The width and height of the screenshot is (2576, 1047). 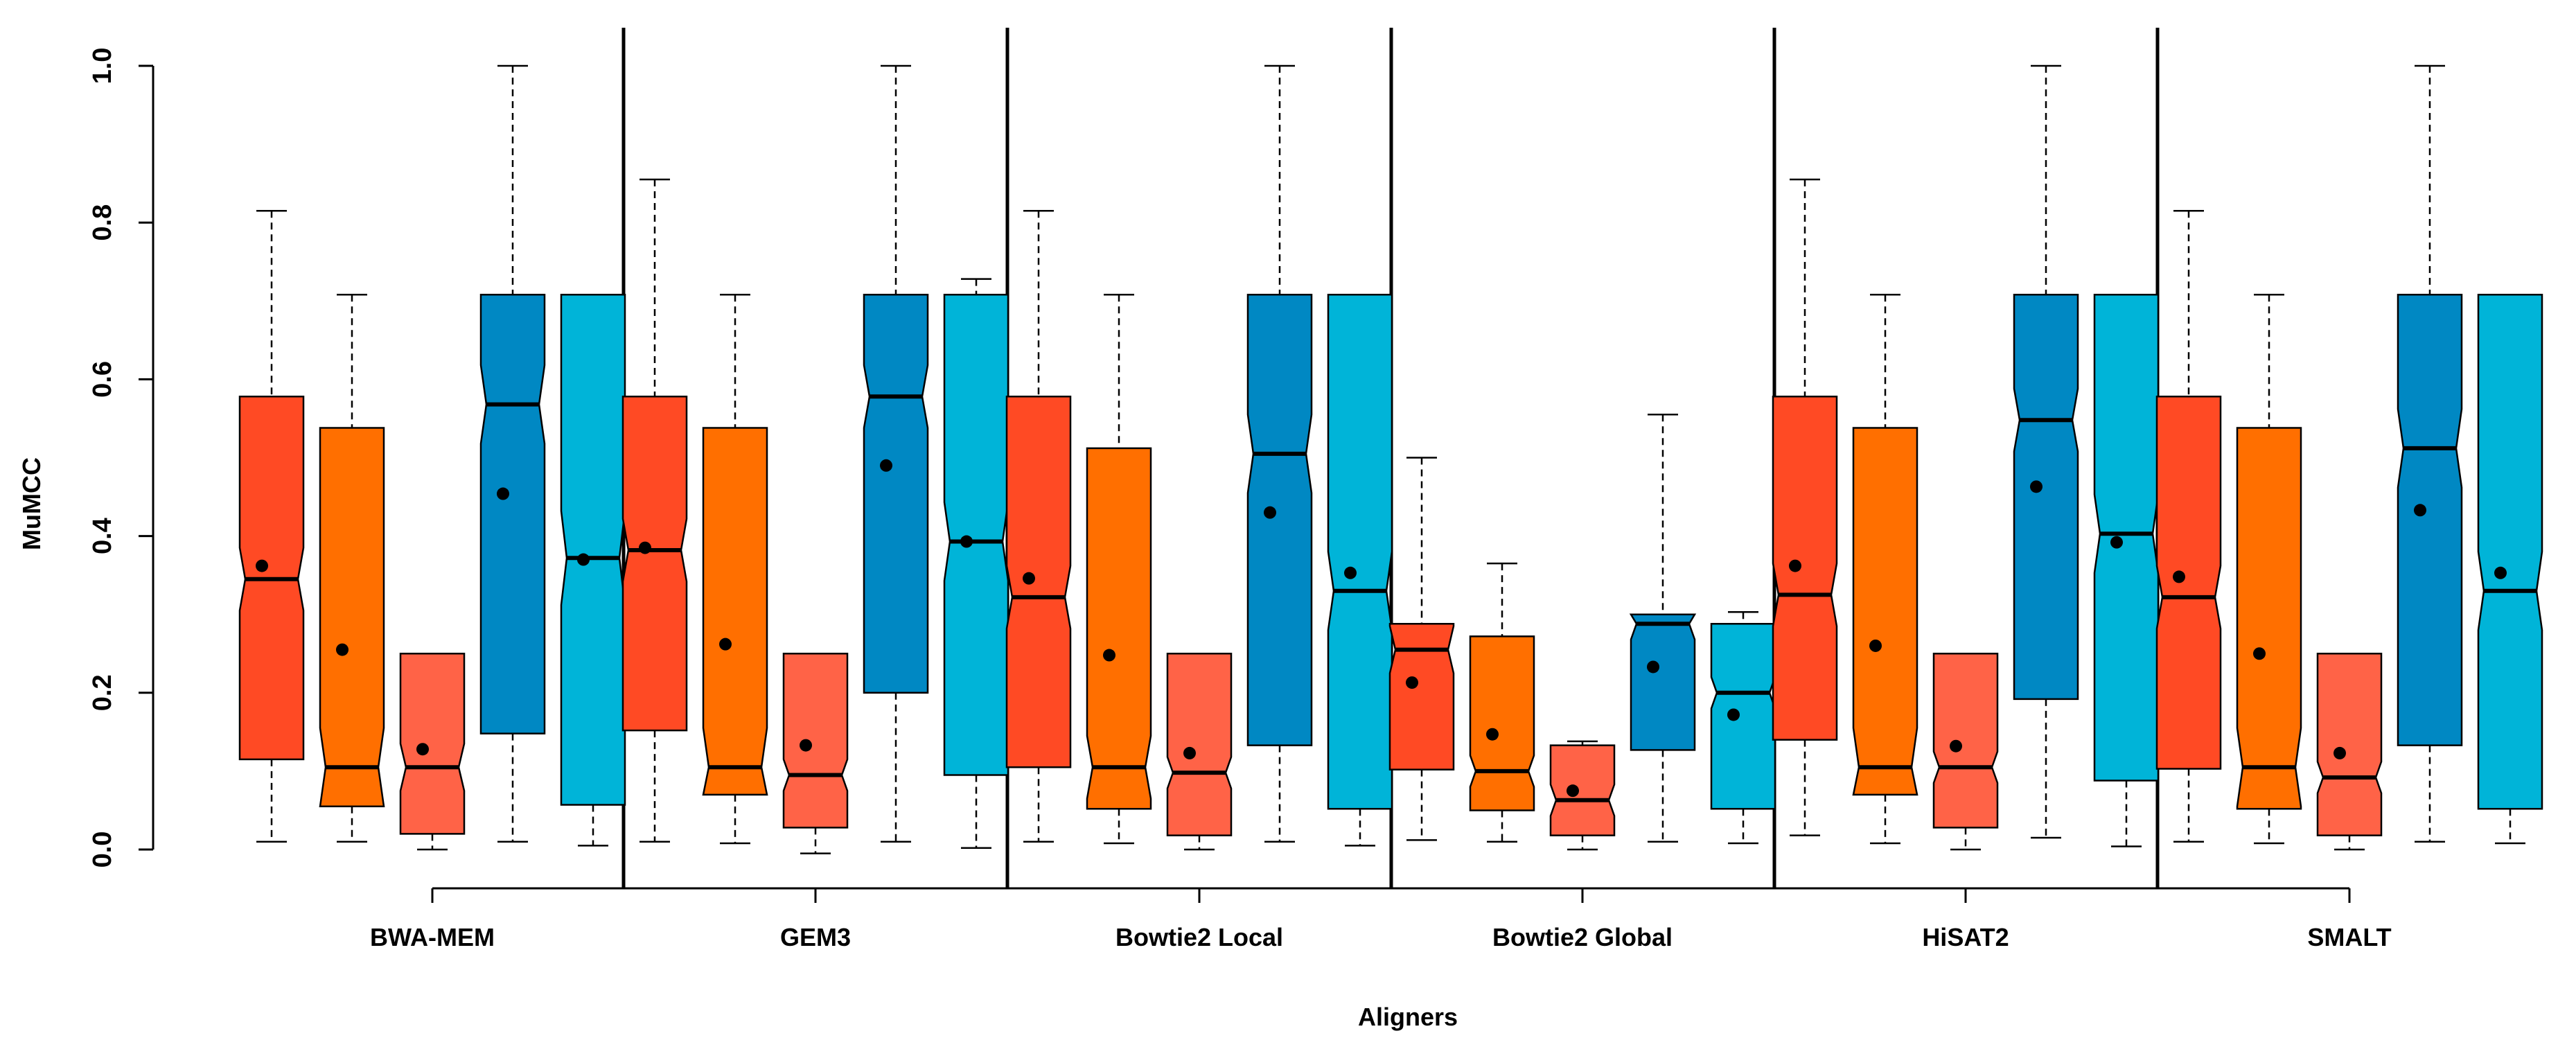 What do you see at coordinates (103, 222) in the screenshot?
I see `y-tick-label-4: 0.8` at bounding box center [103, 222].